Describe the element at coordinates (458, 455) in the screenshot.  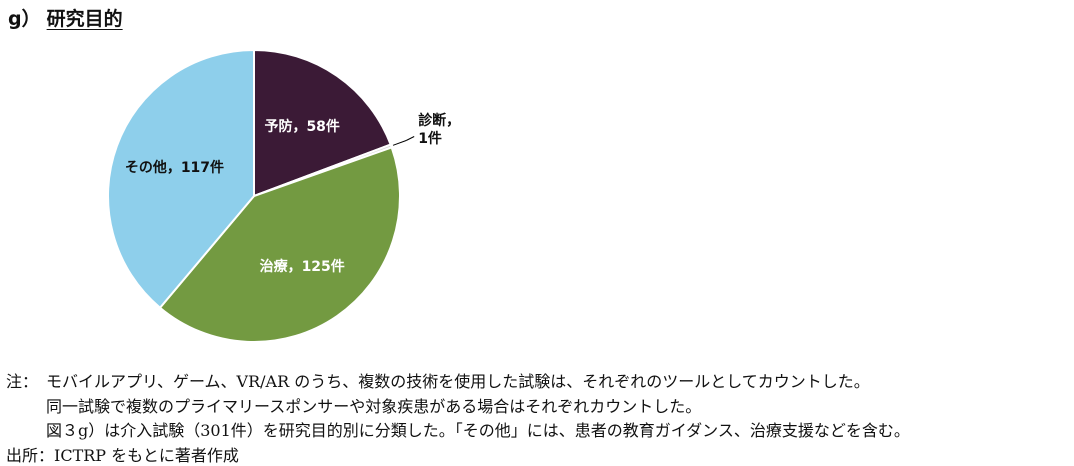
I see `source-row: 出所：ICTRP をもとに著者作成` at that location.